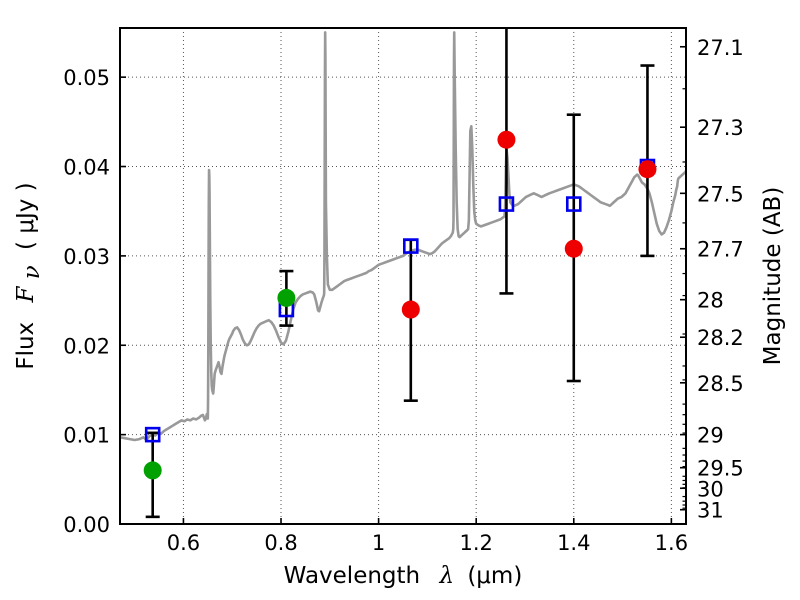 Image resolution: width=800 pixels, height=600 pixels. What do you see at coordinates (720, 384) in the screenshot?
I see `y-tick-label-right: 28.5` at bounding box center [720, 384].